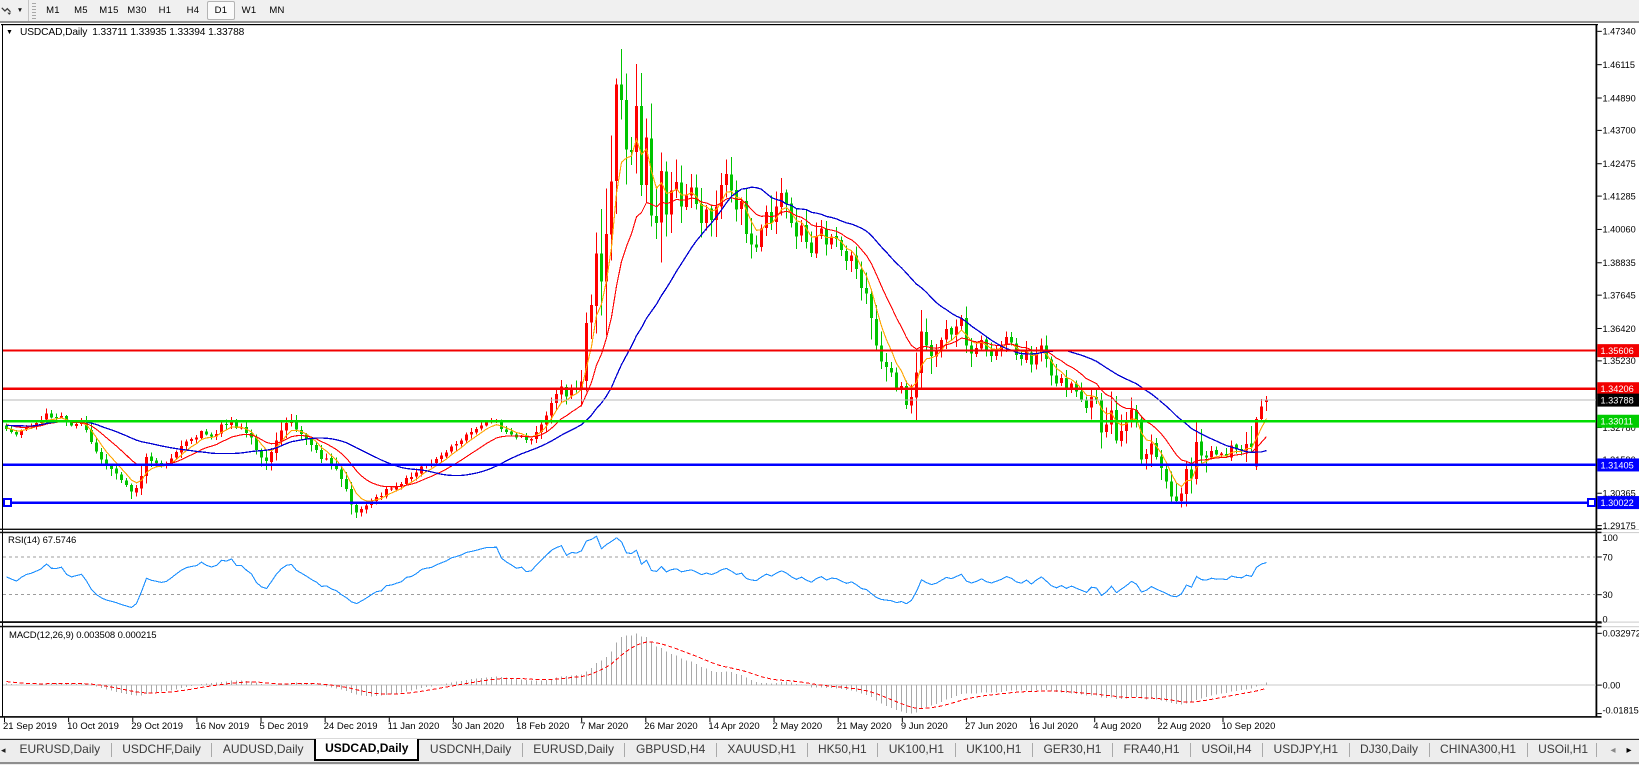  Describe the element at coordinates (1563, 749) in the screenshot. I see `chart-tab-usoil-h1: USOil,H1` at that location.